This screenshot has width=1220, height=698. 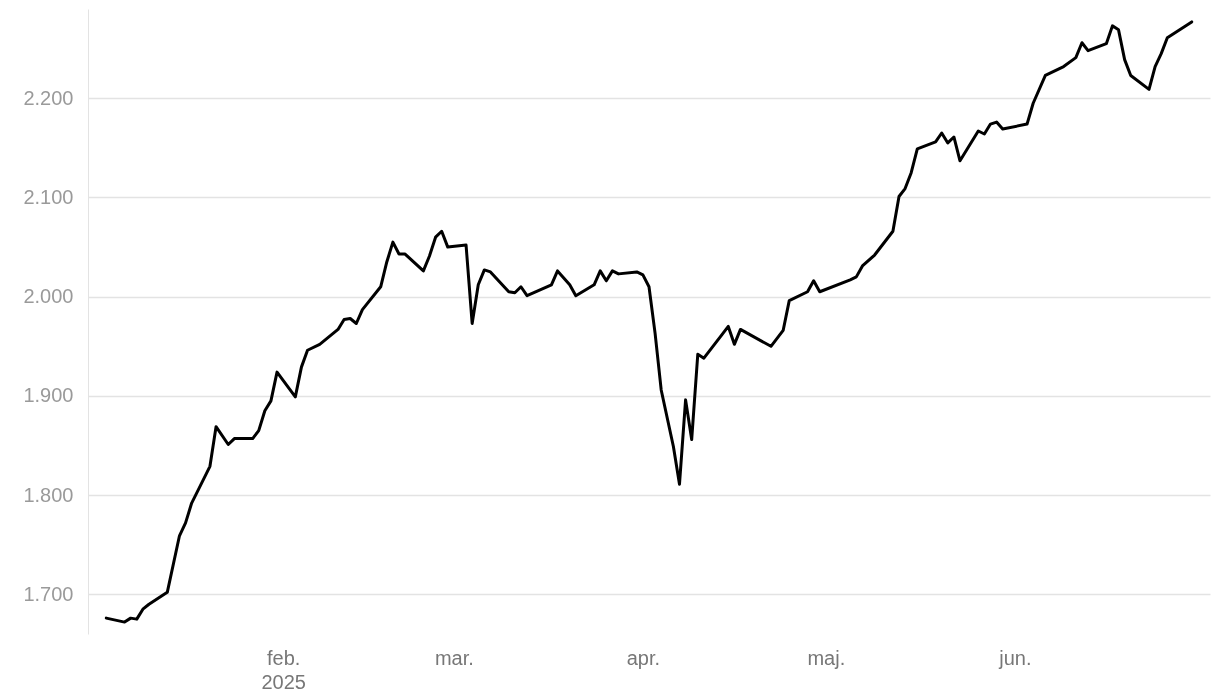 I want to click on y-tick-label: 2.000, so click(x=48, y=296).